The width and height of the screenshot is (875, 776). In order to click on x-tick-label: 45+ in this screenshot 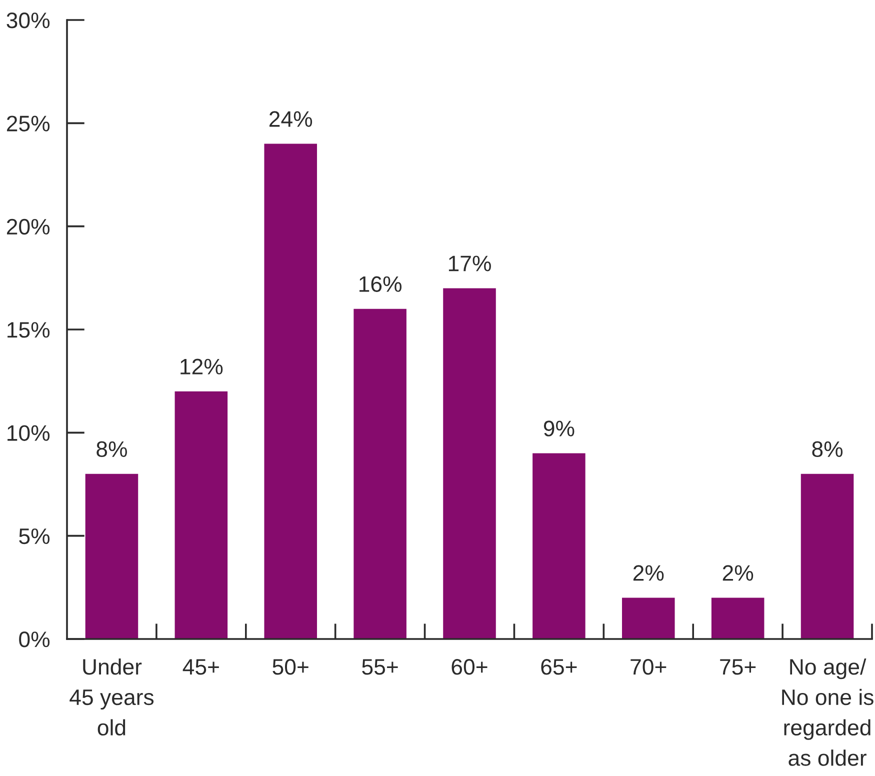, I will do `click(200, 667)`.